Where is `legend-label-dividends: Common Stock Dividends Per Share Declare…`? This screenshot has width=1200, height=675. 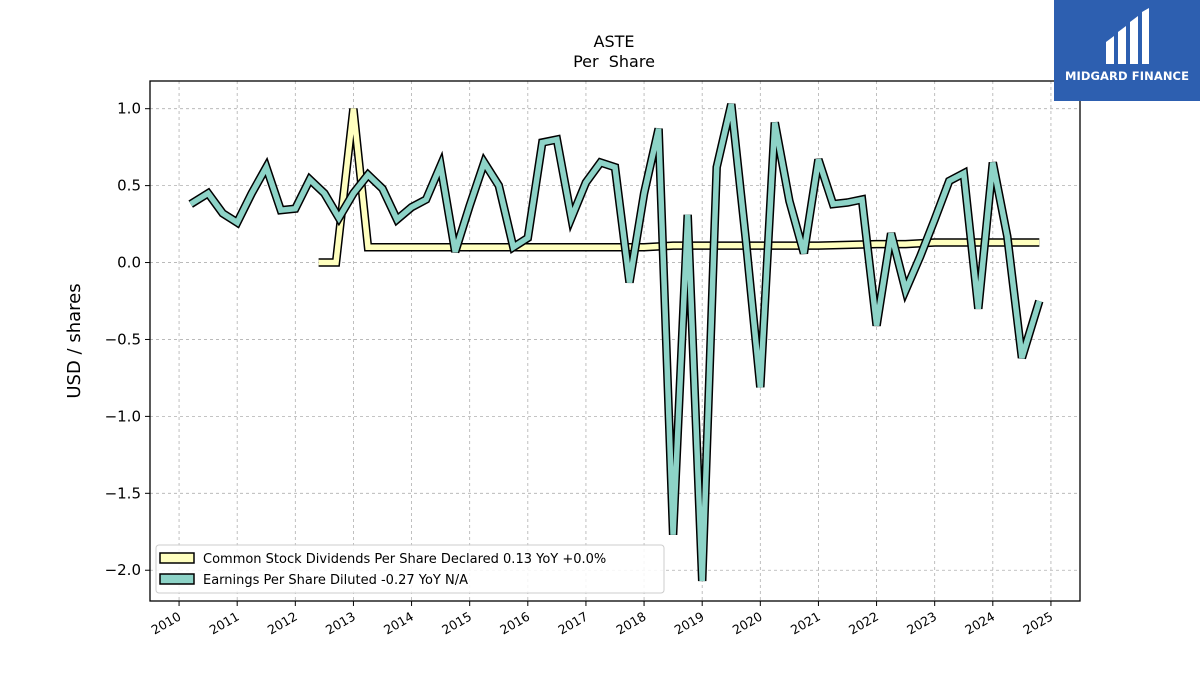
legend-label-dividends: Common Stock Dividends Per Share Declare… is located at coordinates (404, 559).